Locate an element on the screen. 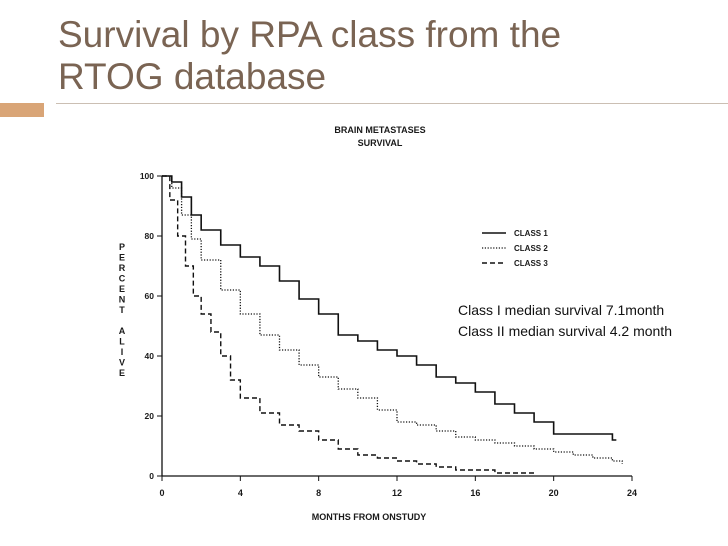 The image size is (728, 546). legend-label-class-3: CLASS 3 is located at coordinates (531, 263).